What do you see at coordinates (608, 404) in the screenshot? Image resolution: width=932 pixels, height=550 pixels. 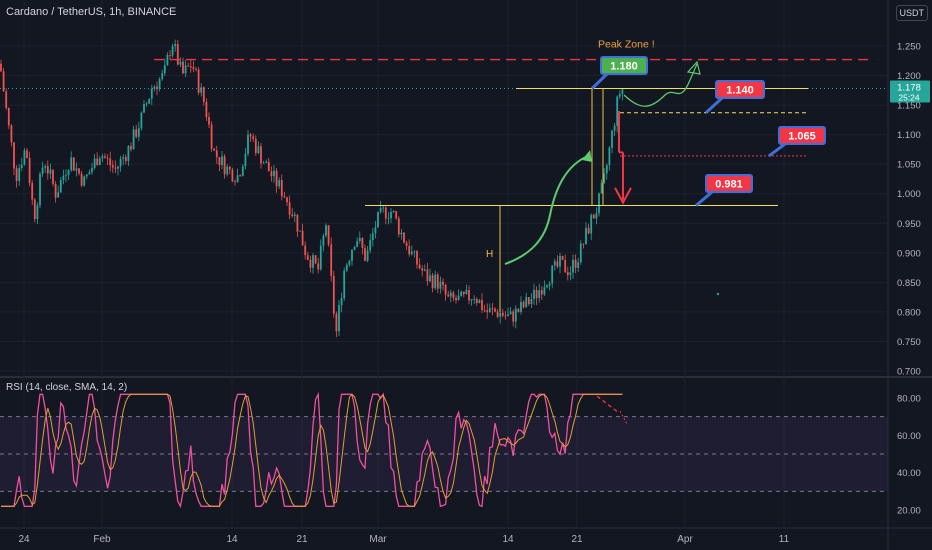 I see `rsi-divergence-line` at bounding box center [608, 404].